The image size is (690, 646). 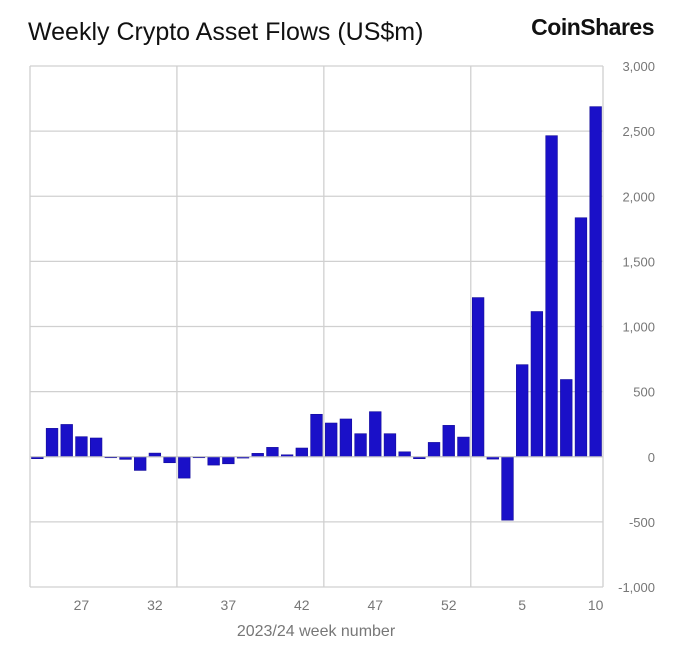 What do you see at coordinates (638, 131) in the screenshot?
I see `y-tick-label: 2,500` at bounding box center [638, 131].